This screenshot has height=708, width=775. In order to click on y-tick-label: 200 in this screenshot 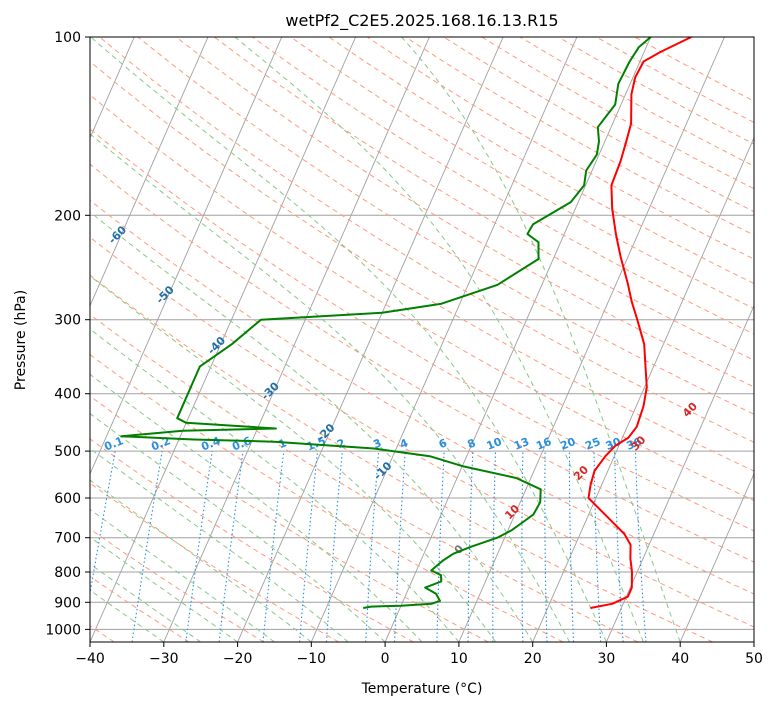, I will do `click(67, 216)`.